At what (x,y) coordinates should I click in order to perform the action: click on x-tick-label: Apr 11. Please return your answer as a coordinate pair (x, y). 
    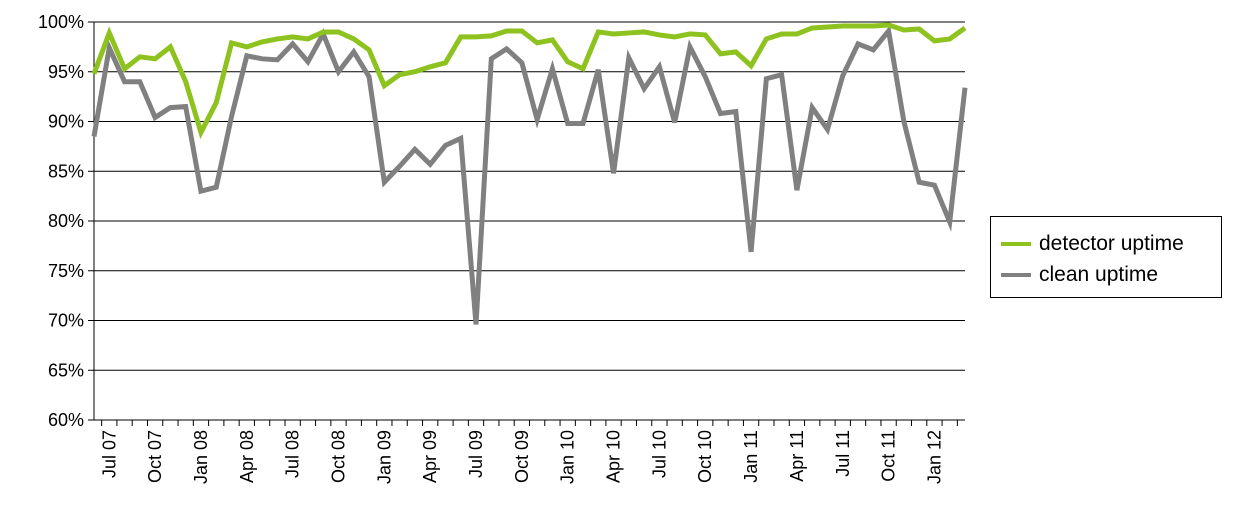
    Looking at the image, I should click on (797, 456).